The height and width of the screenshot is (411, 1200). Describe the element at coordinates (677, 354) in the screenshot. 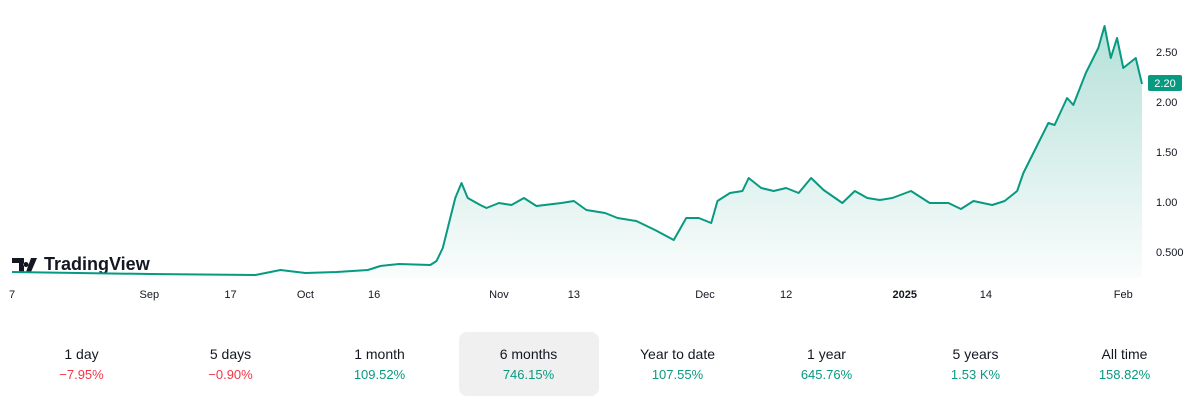

I see `period-label: Year to date` at that location.